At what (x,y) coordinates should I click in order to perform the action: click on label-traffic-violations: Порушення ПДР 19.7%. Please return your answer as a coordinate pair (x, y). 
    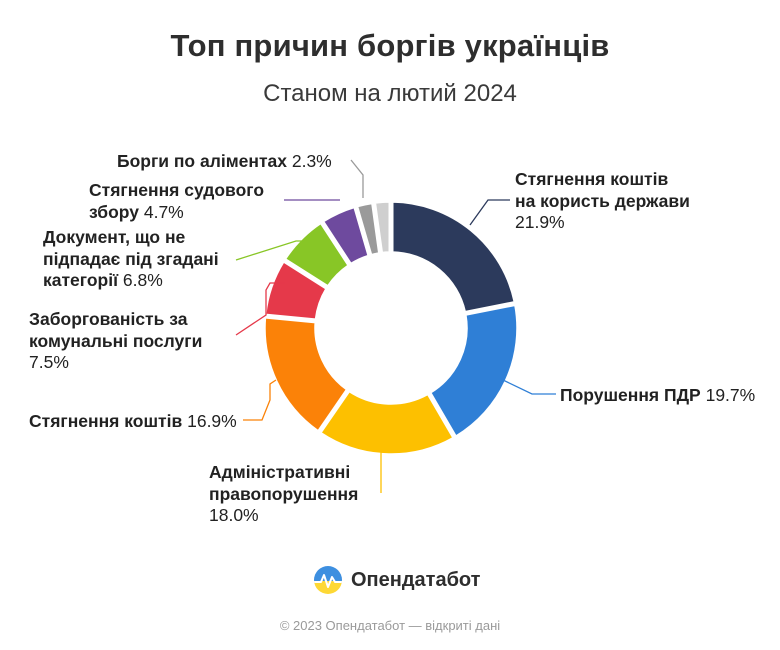
    Looking at the image, I should click on (658, 395).